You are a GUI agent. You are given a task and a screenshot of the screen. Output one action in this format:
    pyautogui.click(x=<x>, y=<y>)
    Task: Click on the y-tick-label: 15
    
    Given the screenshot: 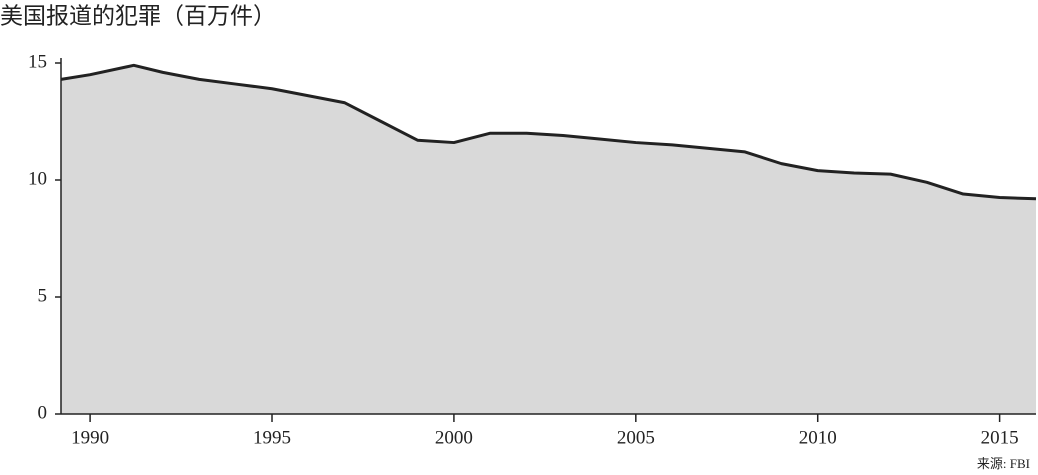 What is the action you would take?
    pyautogui.click(x=37, y=61)
    